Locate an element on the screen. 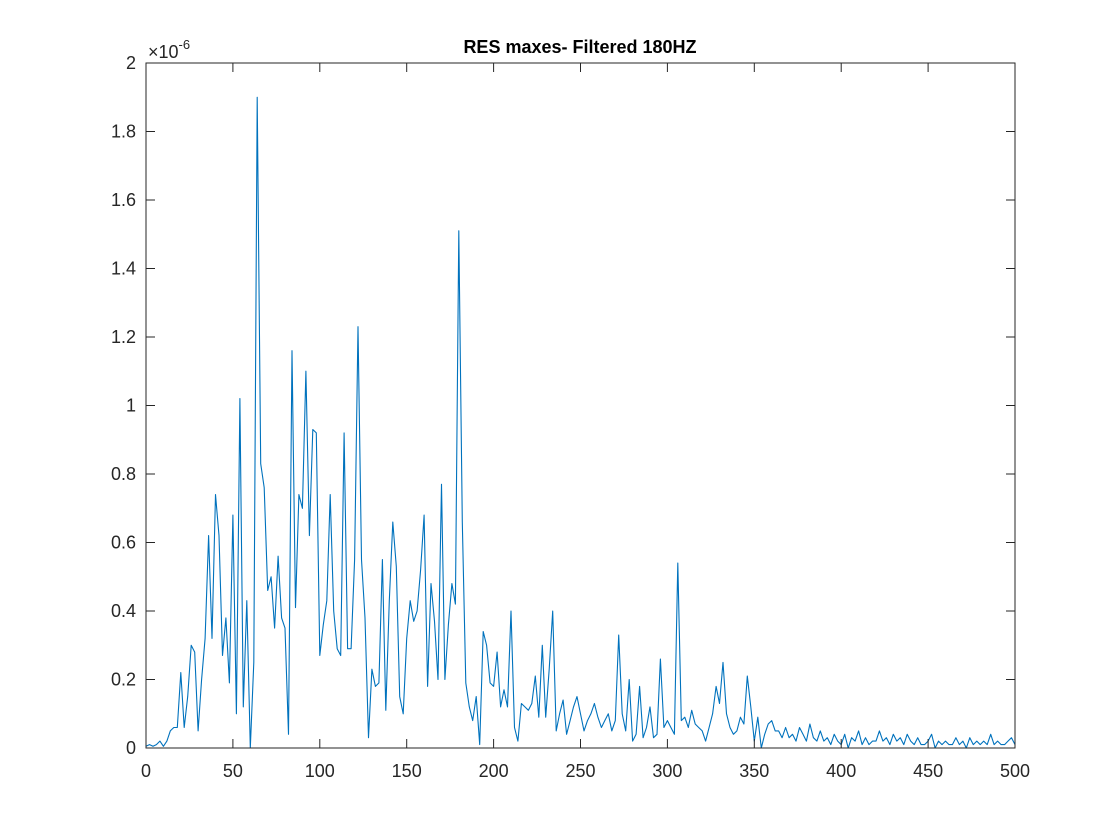 This screenshot has height=840, width=1120. y-tick-label: 1 is located at coordinates (131, 406).